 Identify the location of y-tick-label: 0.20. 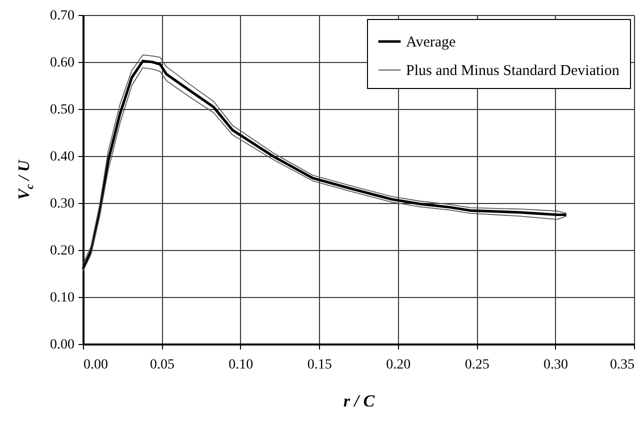
(62, 251).